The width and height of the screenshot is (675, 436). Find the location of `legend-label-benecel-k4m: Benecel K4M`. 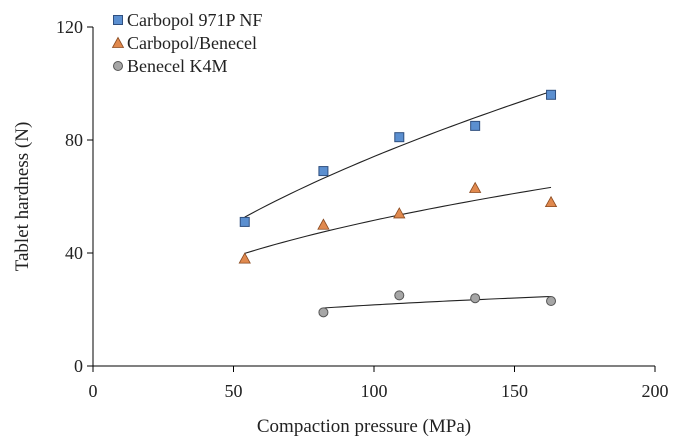

legend-label-benecel-k4m: Benecel K4M is located at coordinates (177, 66).